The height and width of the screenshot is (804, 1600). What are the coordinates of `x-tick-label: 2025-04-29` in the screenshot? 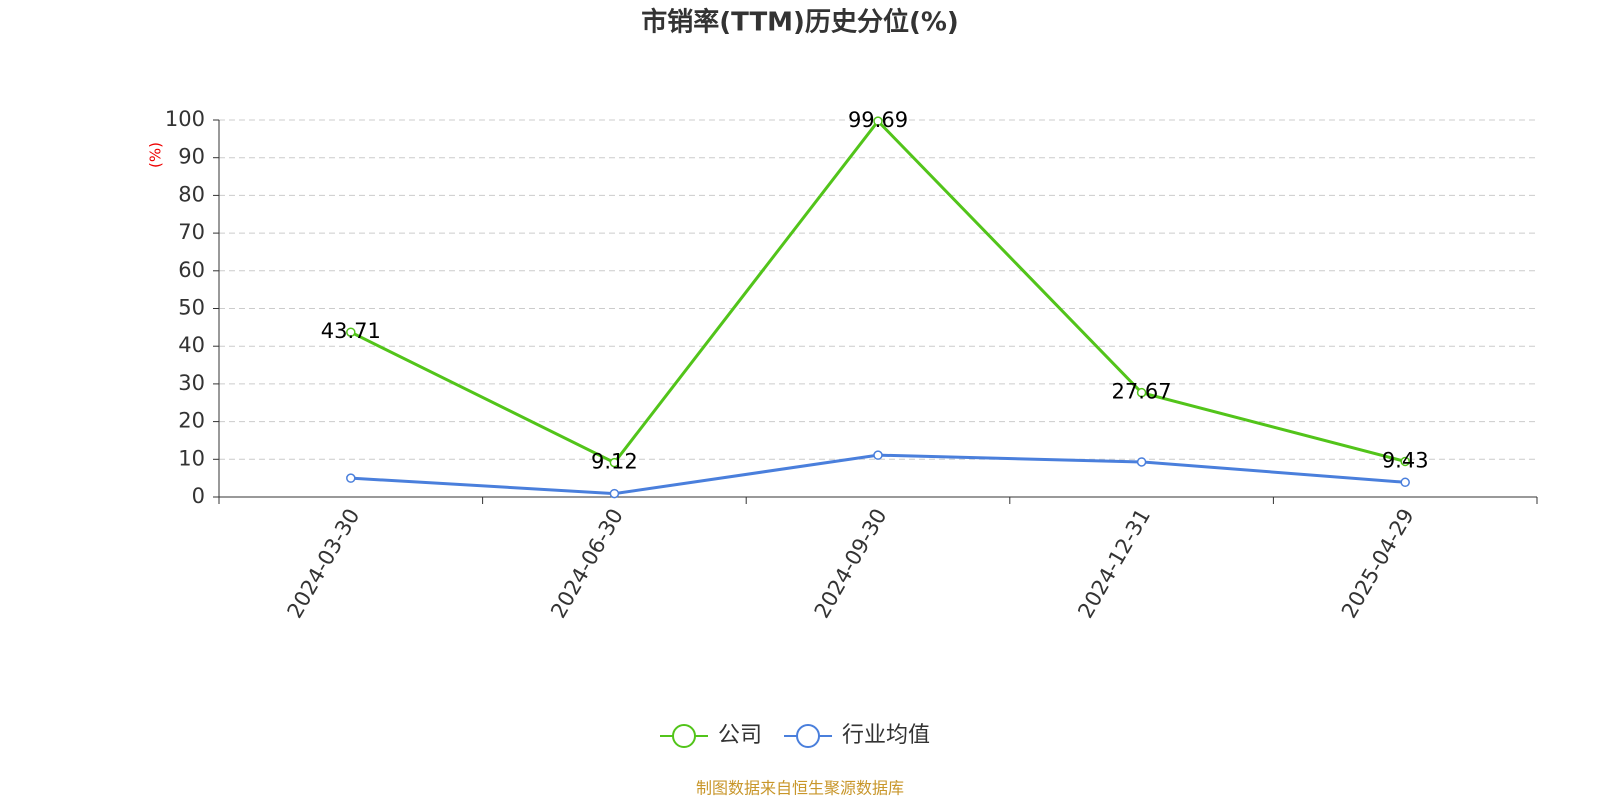 It's located at (1378, 564).